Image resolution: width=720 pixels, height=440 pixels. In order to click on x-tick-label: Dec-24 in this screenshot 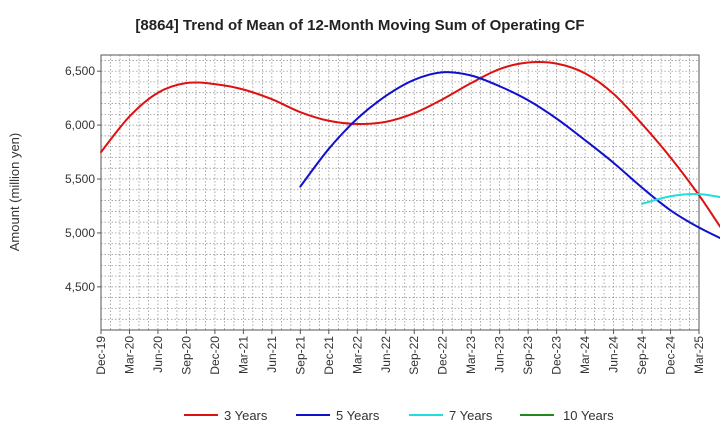, I will do `click(671, 355)`.